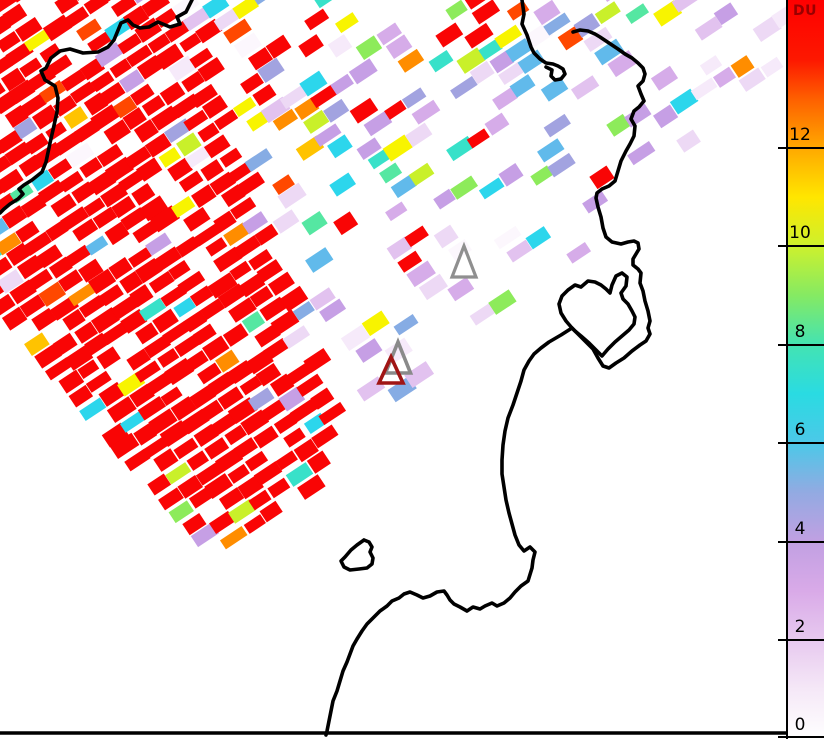 The image size is (824, 739). I want to click on colorbar-gradient, so click(805, 369).